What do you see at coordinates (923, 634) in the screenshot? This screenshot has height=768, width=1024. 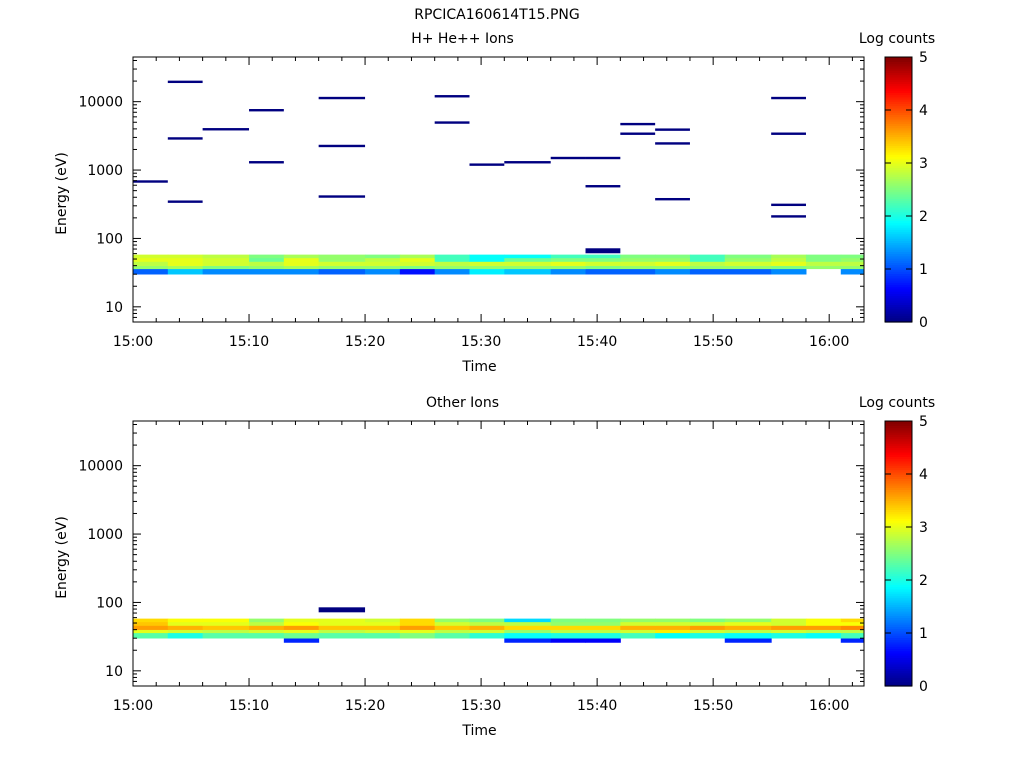 I see `colorbar-tick-label: 1` at bounding box center [923, 634].